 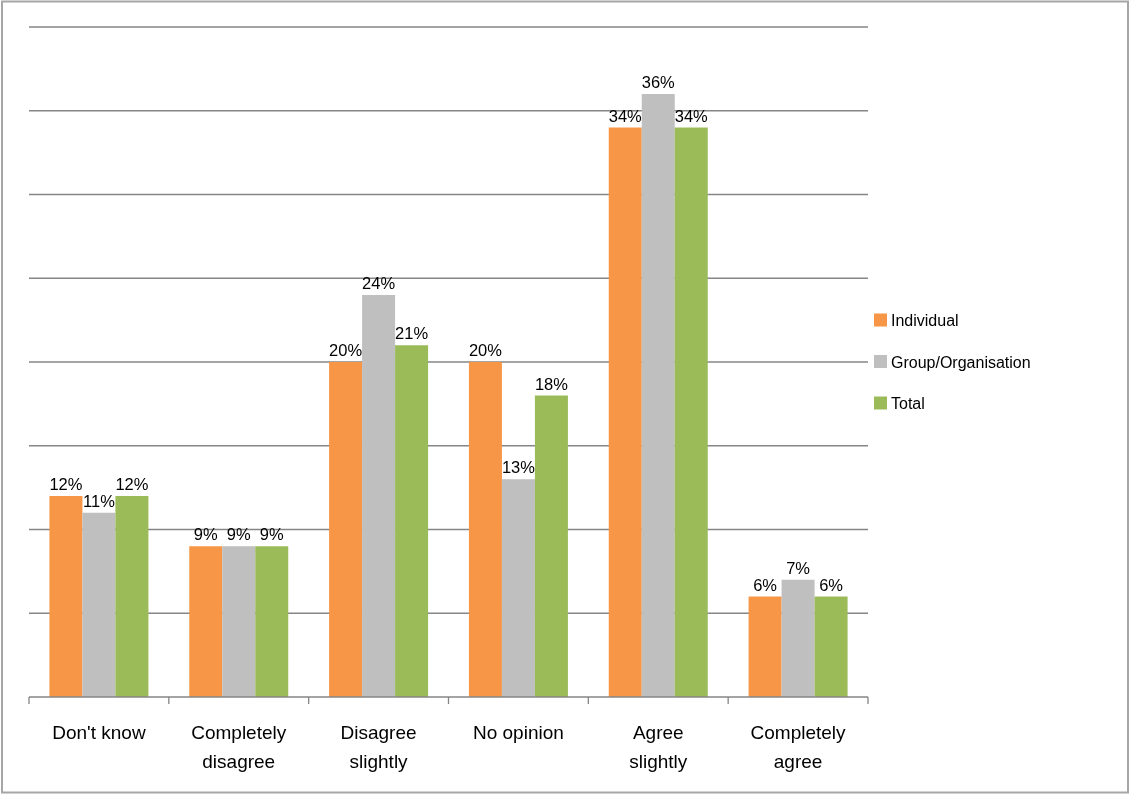 I want to click on x-tick-label: Completely agree, so click(x=798, y=747).